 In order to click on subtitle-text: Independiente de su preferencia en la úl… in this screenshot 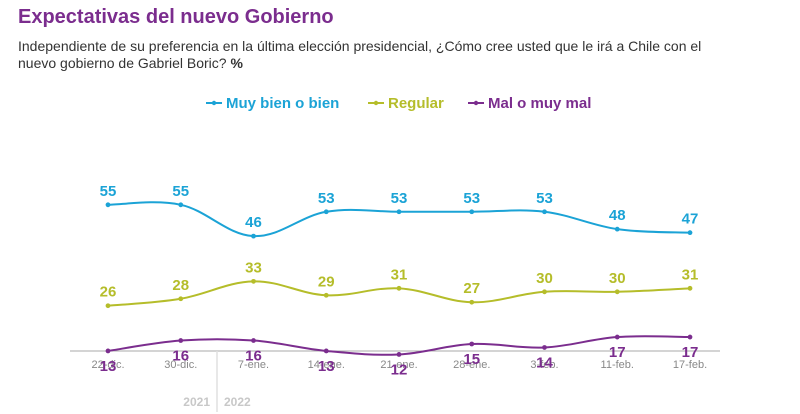, I will do `click(360, 54)`.